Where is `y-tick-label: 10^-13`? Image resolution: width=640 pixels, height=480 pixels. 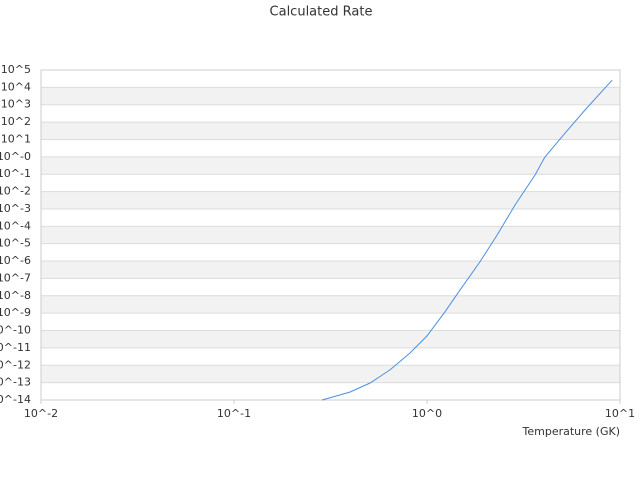
y-tick-label: 10^-13 is located at coordinates (15, 382).